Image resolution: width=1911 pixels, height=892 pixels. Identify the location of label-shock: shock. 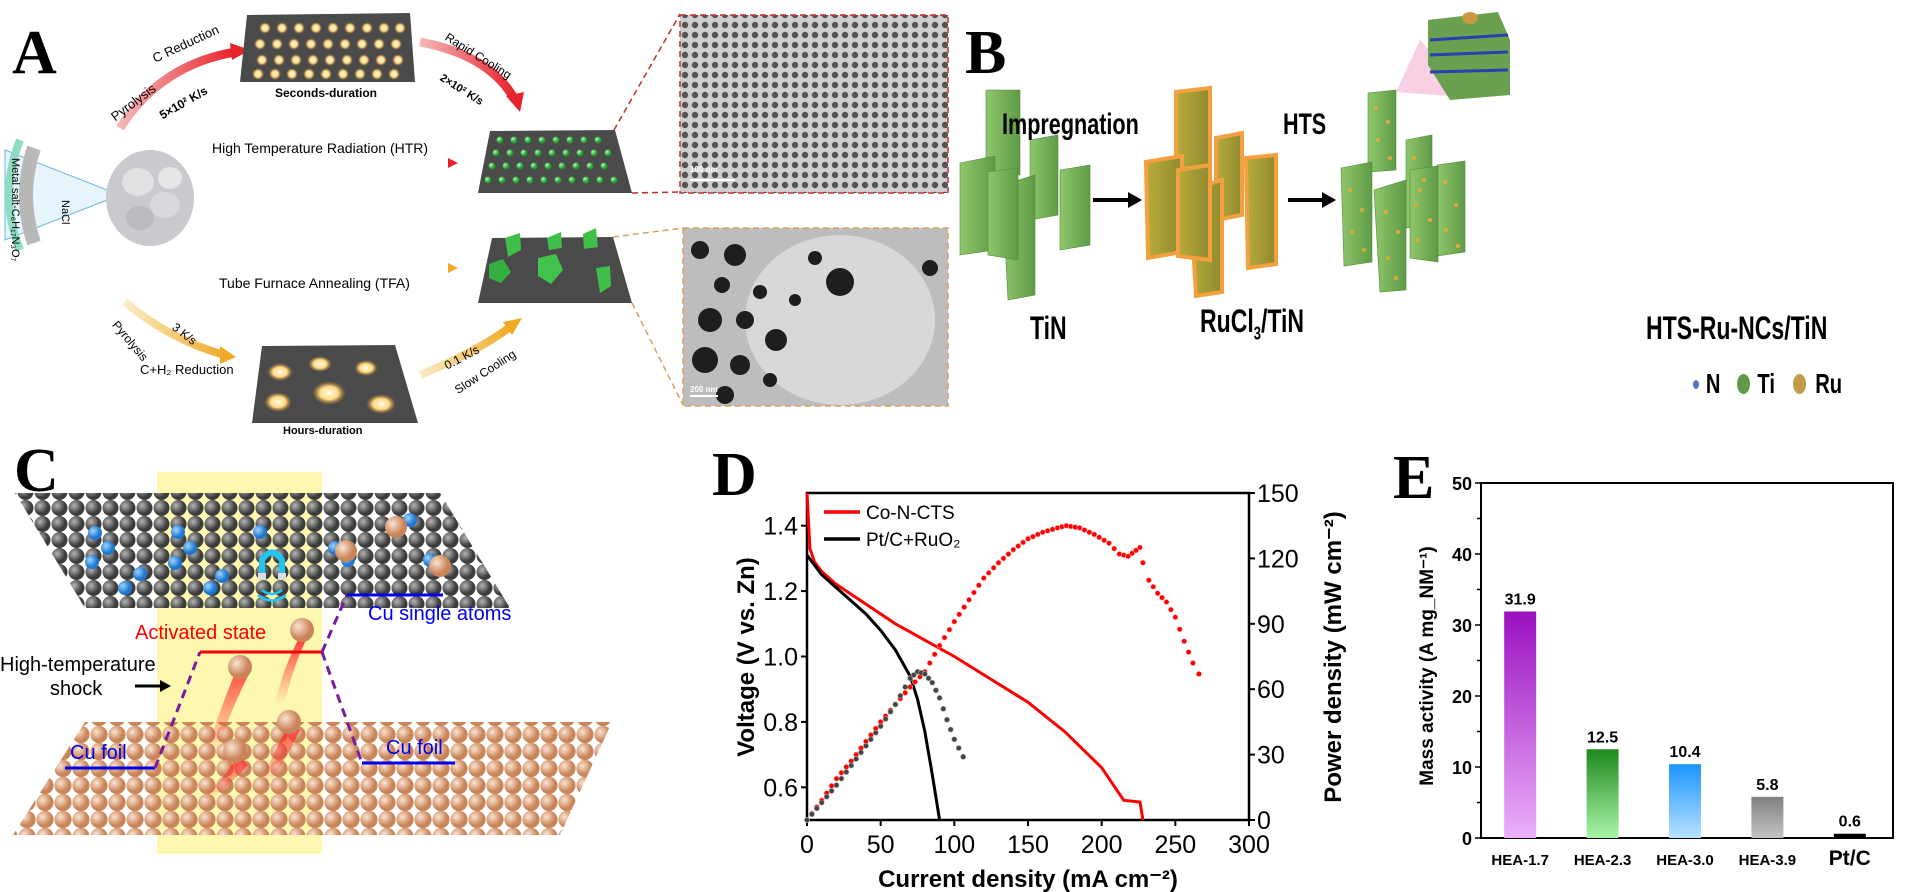
(76, 689).